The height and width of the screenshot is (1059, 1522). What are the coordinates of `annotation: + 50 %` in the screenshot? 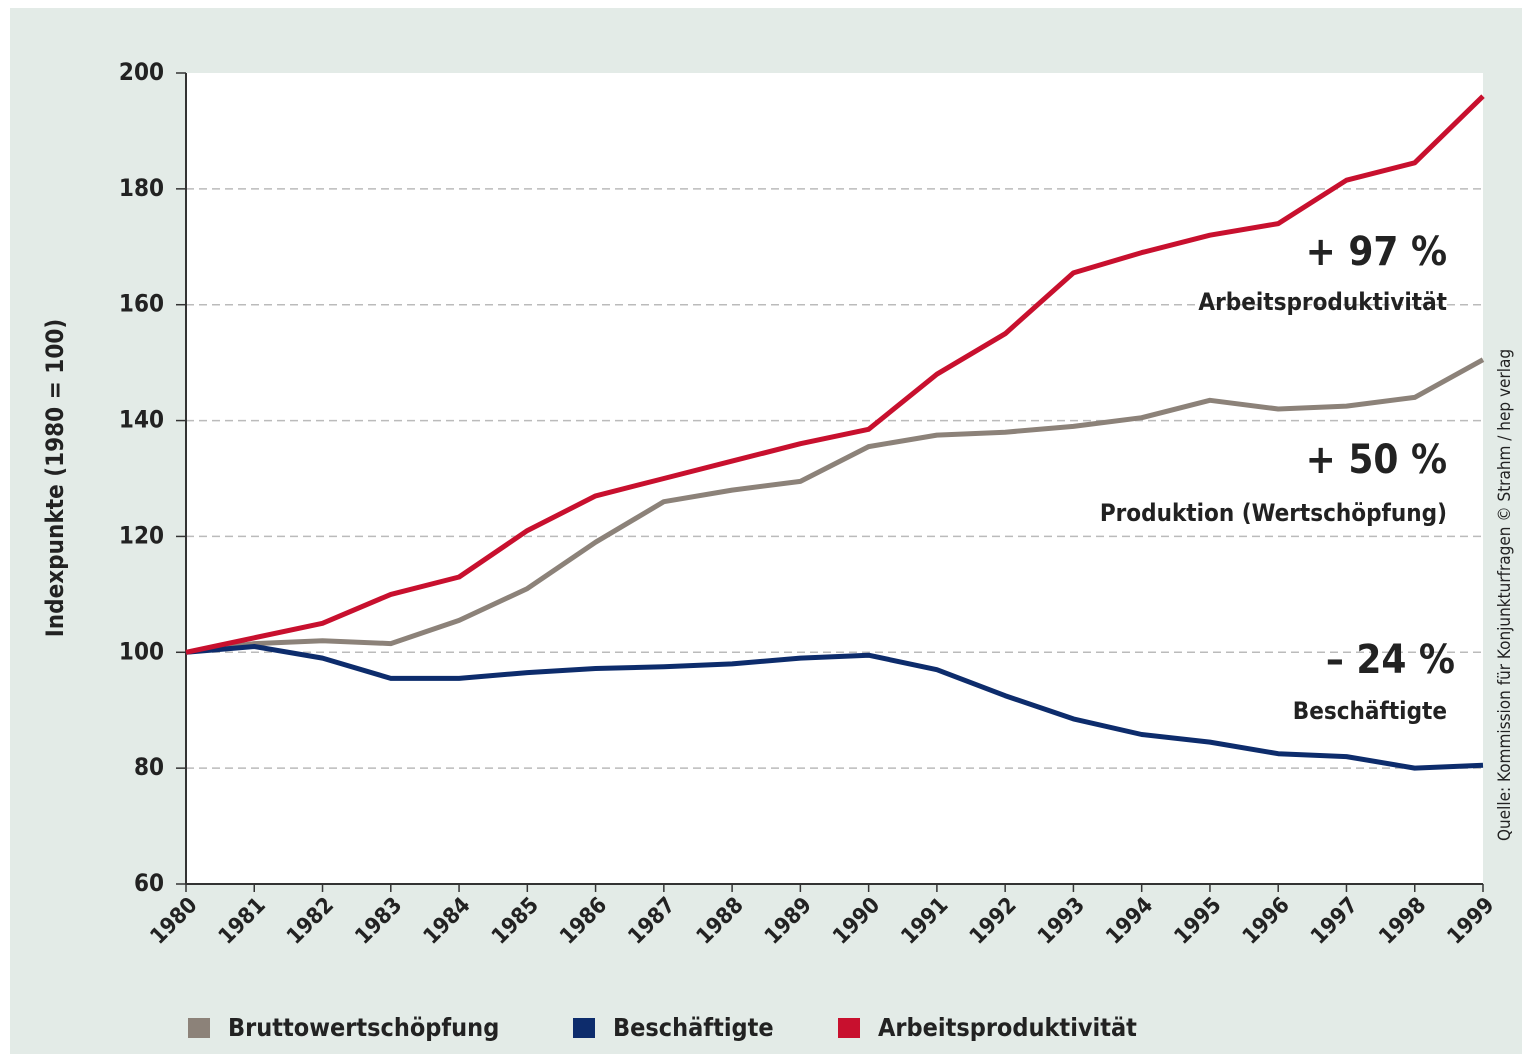 It's located at (1376, 460).